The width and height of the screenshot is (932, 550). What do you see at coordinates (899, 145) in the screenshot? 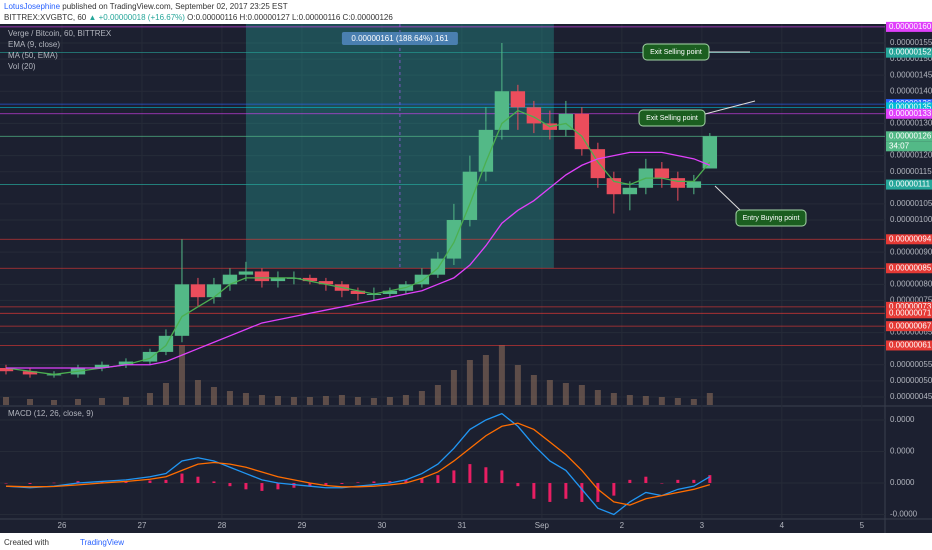
I see `countdown: 34:07` at bounding box center [899, 145].